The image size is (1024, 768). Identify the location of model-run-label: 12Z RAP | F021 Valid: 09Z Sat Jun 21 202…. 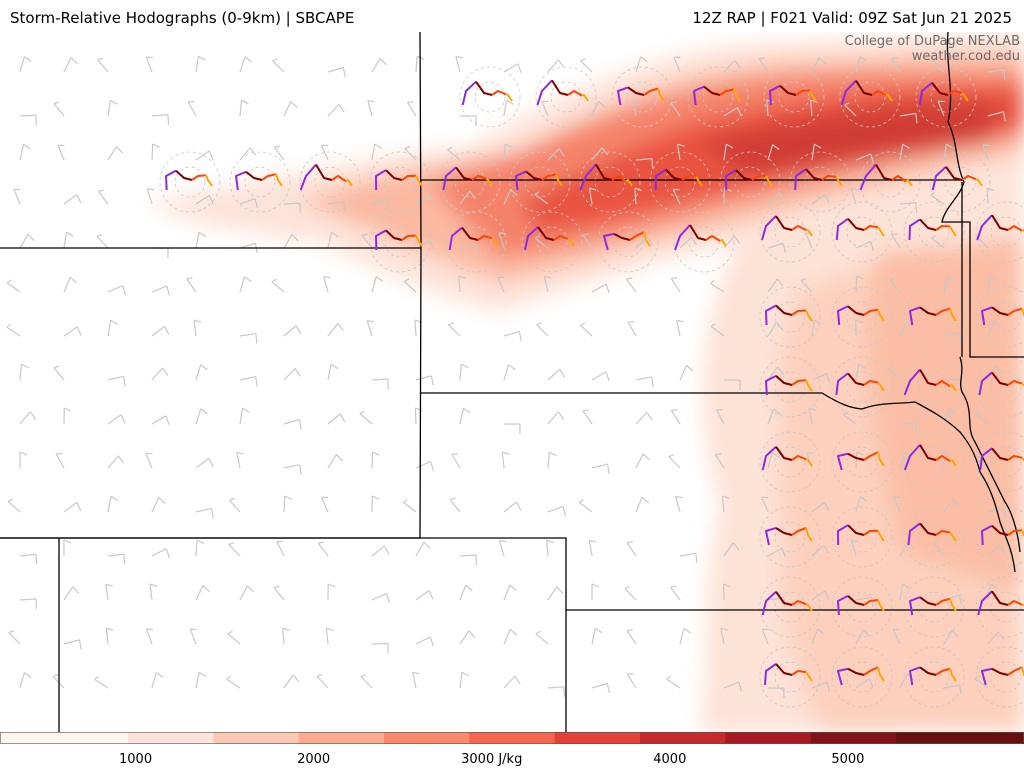
(852, 18).